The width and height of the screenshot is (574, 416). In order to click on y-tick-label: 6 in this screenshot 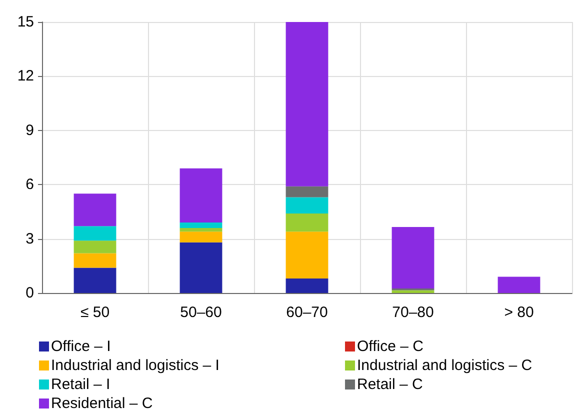, I will do `click(30, 185)`.